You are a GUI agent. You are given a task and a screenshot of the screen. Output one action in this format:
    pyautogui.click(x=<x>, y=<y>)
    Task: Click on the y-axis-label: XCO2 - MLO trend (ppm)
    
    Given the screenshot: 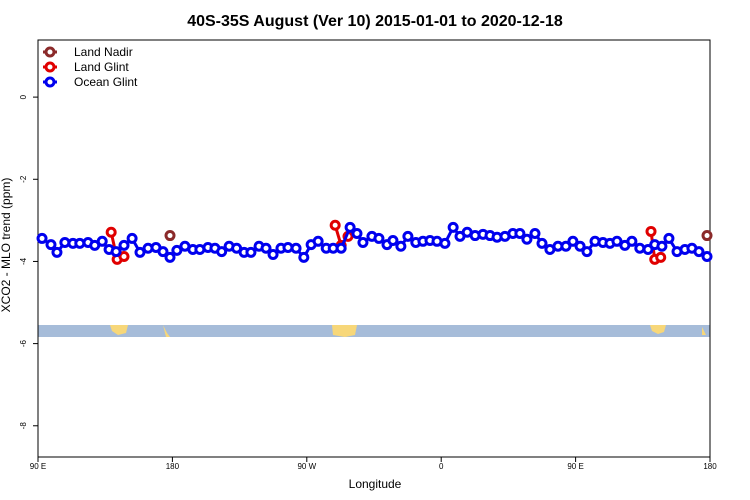 What is the action you would take?
    pyautogui.click(x=6, y=245)
    